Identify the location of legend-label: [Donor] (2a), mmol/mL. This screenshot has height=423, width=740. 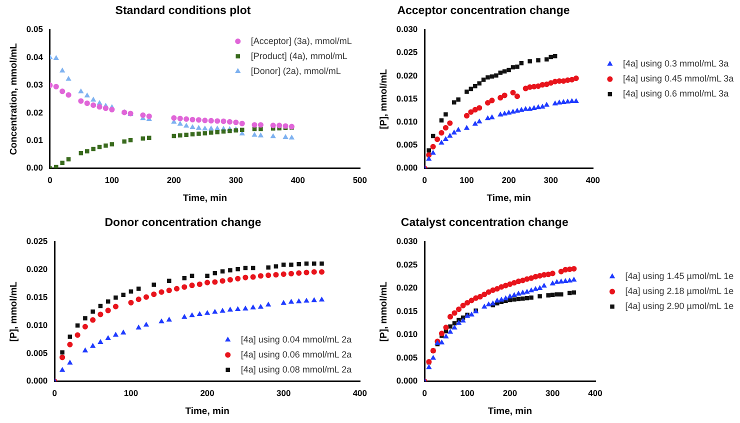
(295, 71).